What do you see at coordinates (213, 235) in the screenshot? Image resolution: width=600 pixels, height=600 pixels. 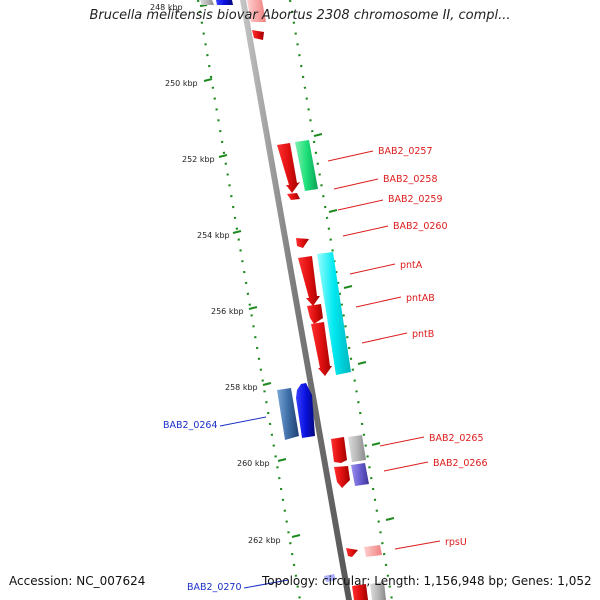 I see `scale-label: 254 kbp` at bounding box center [213, 235].